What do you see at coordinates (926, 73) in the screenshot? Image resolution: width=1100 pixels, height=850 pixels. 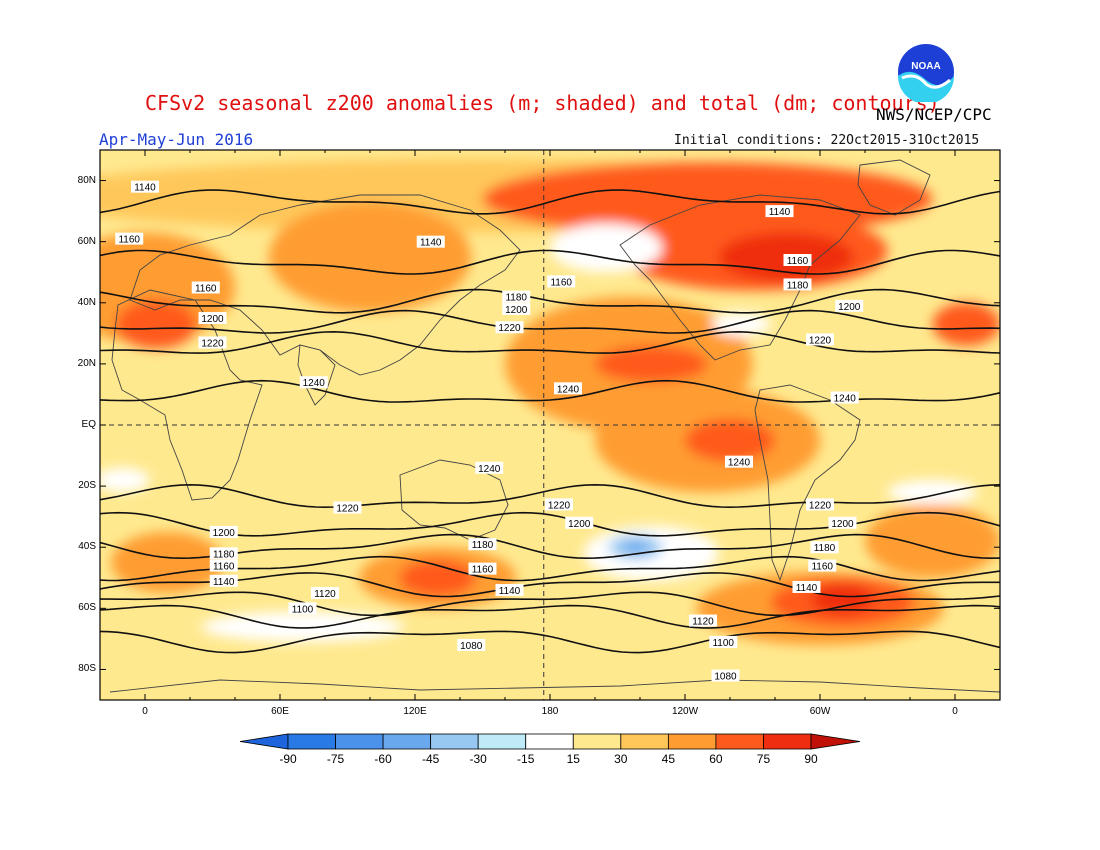 I see `noaa-logo-icon: NOAA` at bounding box center [926, 73].